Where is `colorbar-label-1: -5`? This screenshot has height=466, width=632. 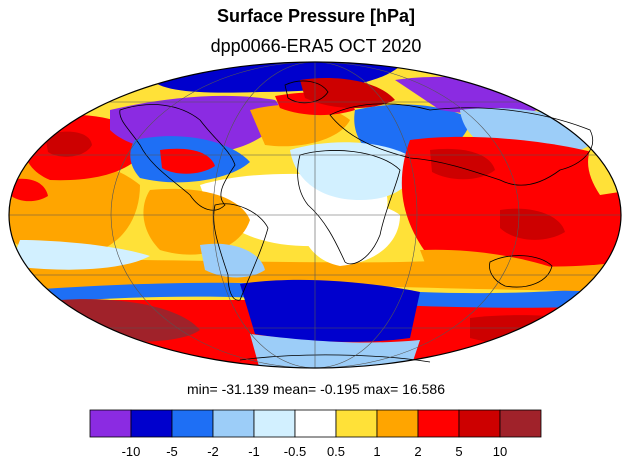 colorbar-label-1: -5 is located at coordinates (172, 451).